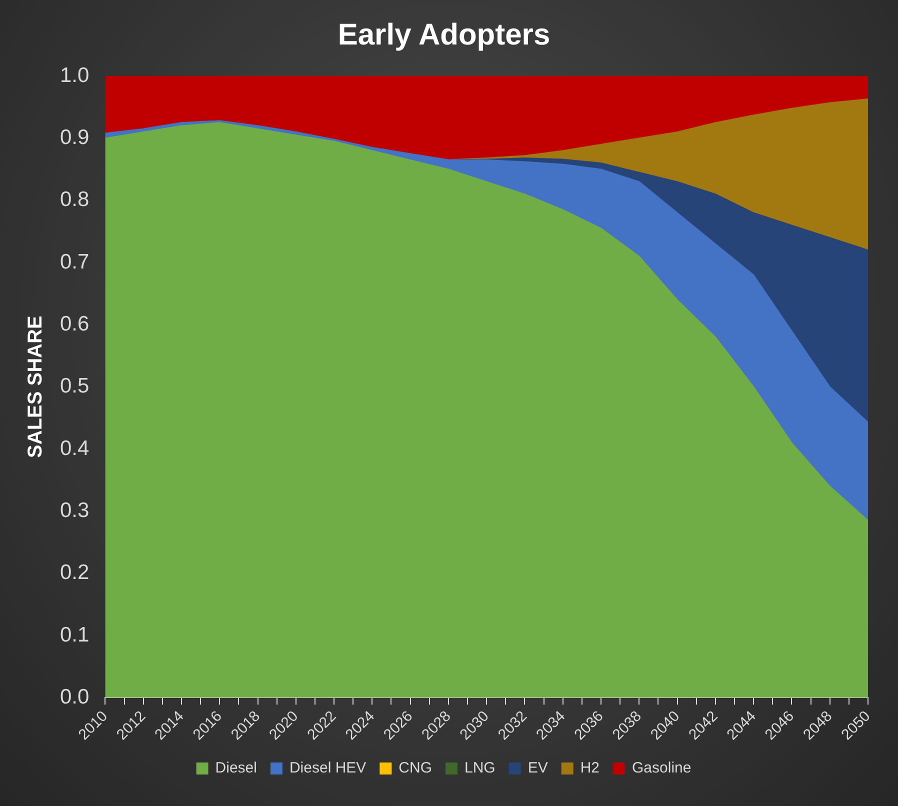 This screenshot has width=898, height=806. Describe the element at coordinates (75, 137) in the screenshot. I see `y-tick-label: 0.9` at that location.